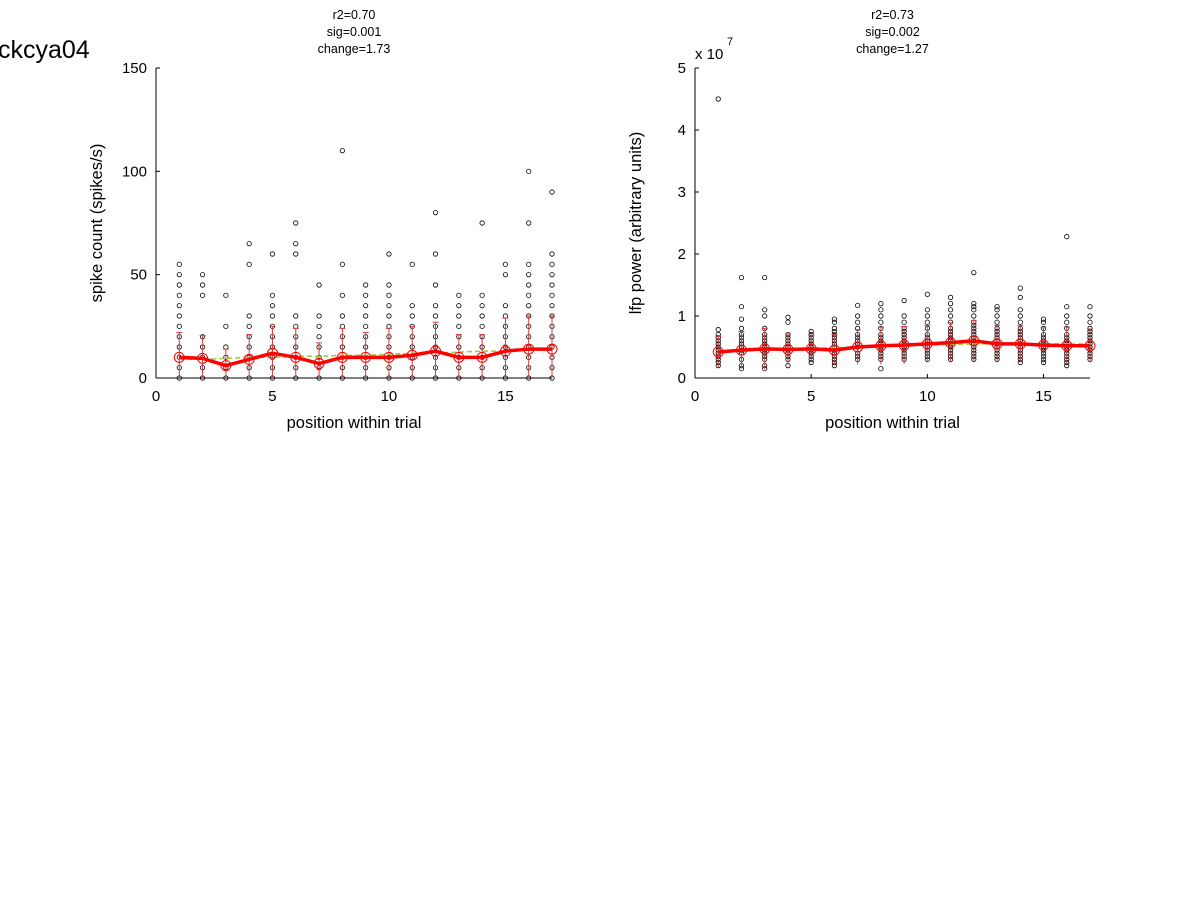 The width and height of the screenshot is (1200, 901). What do you see at coordinates (892, 15) in the screenshot?
I see `stats-line: r2=0.73` at bounding box center [892, 15].